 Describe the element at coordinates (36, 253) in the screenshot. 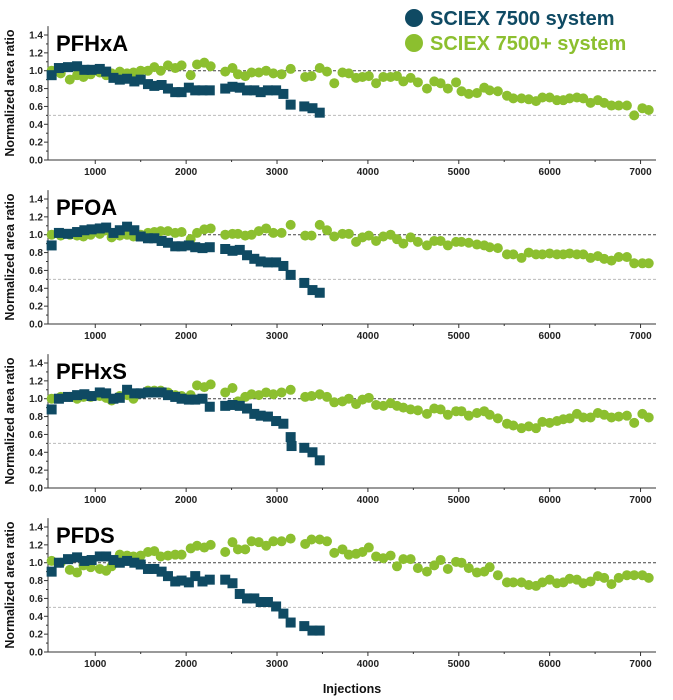

I see `y-tick-label: 0.8` at that location.